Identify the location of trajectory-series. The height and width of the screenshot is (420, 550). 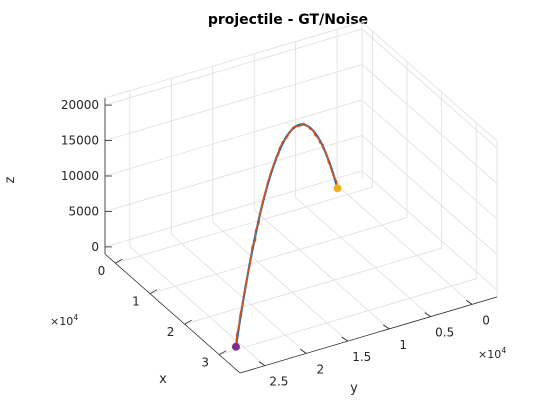
(287, 234).